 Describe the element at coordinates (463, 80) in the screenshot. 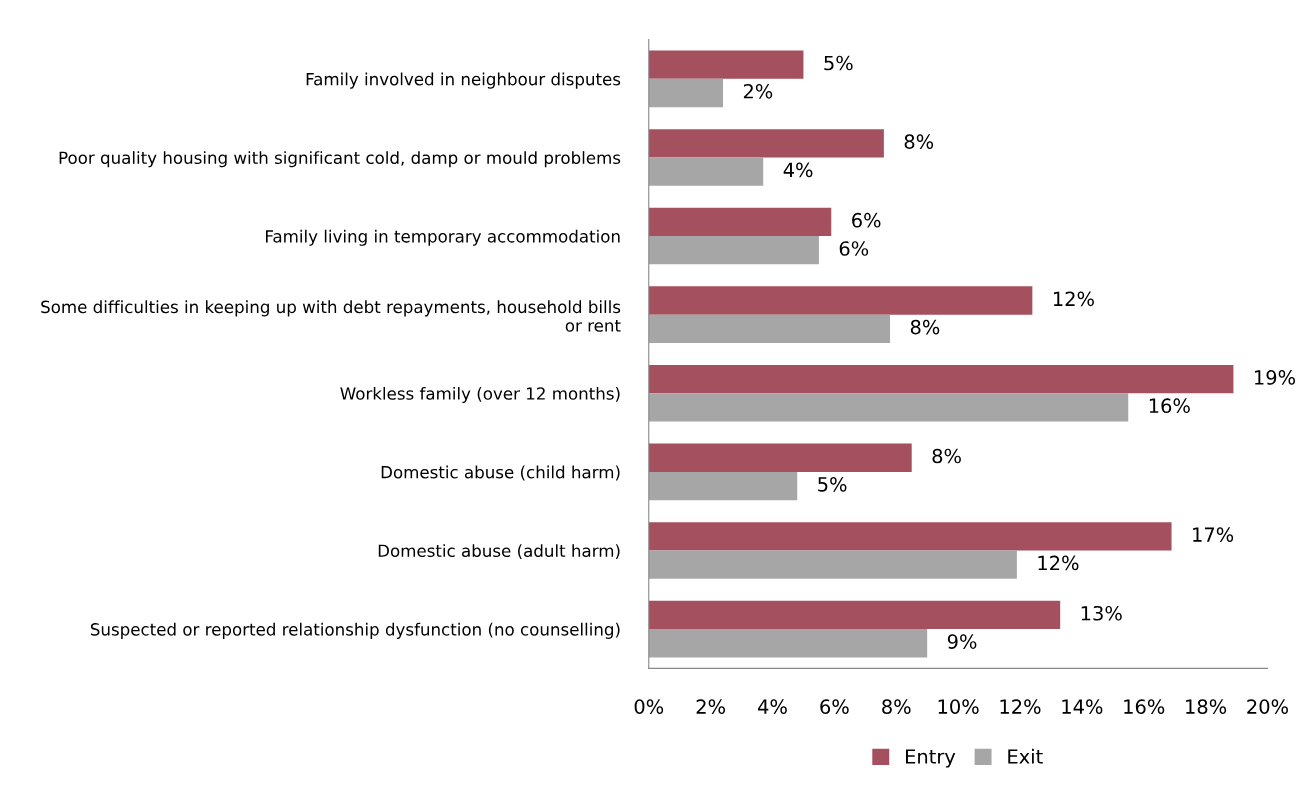

I see `y-tick-label: Family involved in neighbour disputes` at that location.